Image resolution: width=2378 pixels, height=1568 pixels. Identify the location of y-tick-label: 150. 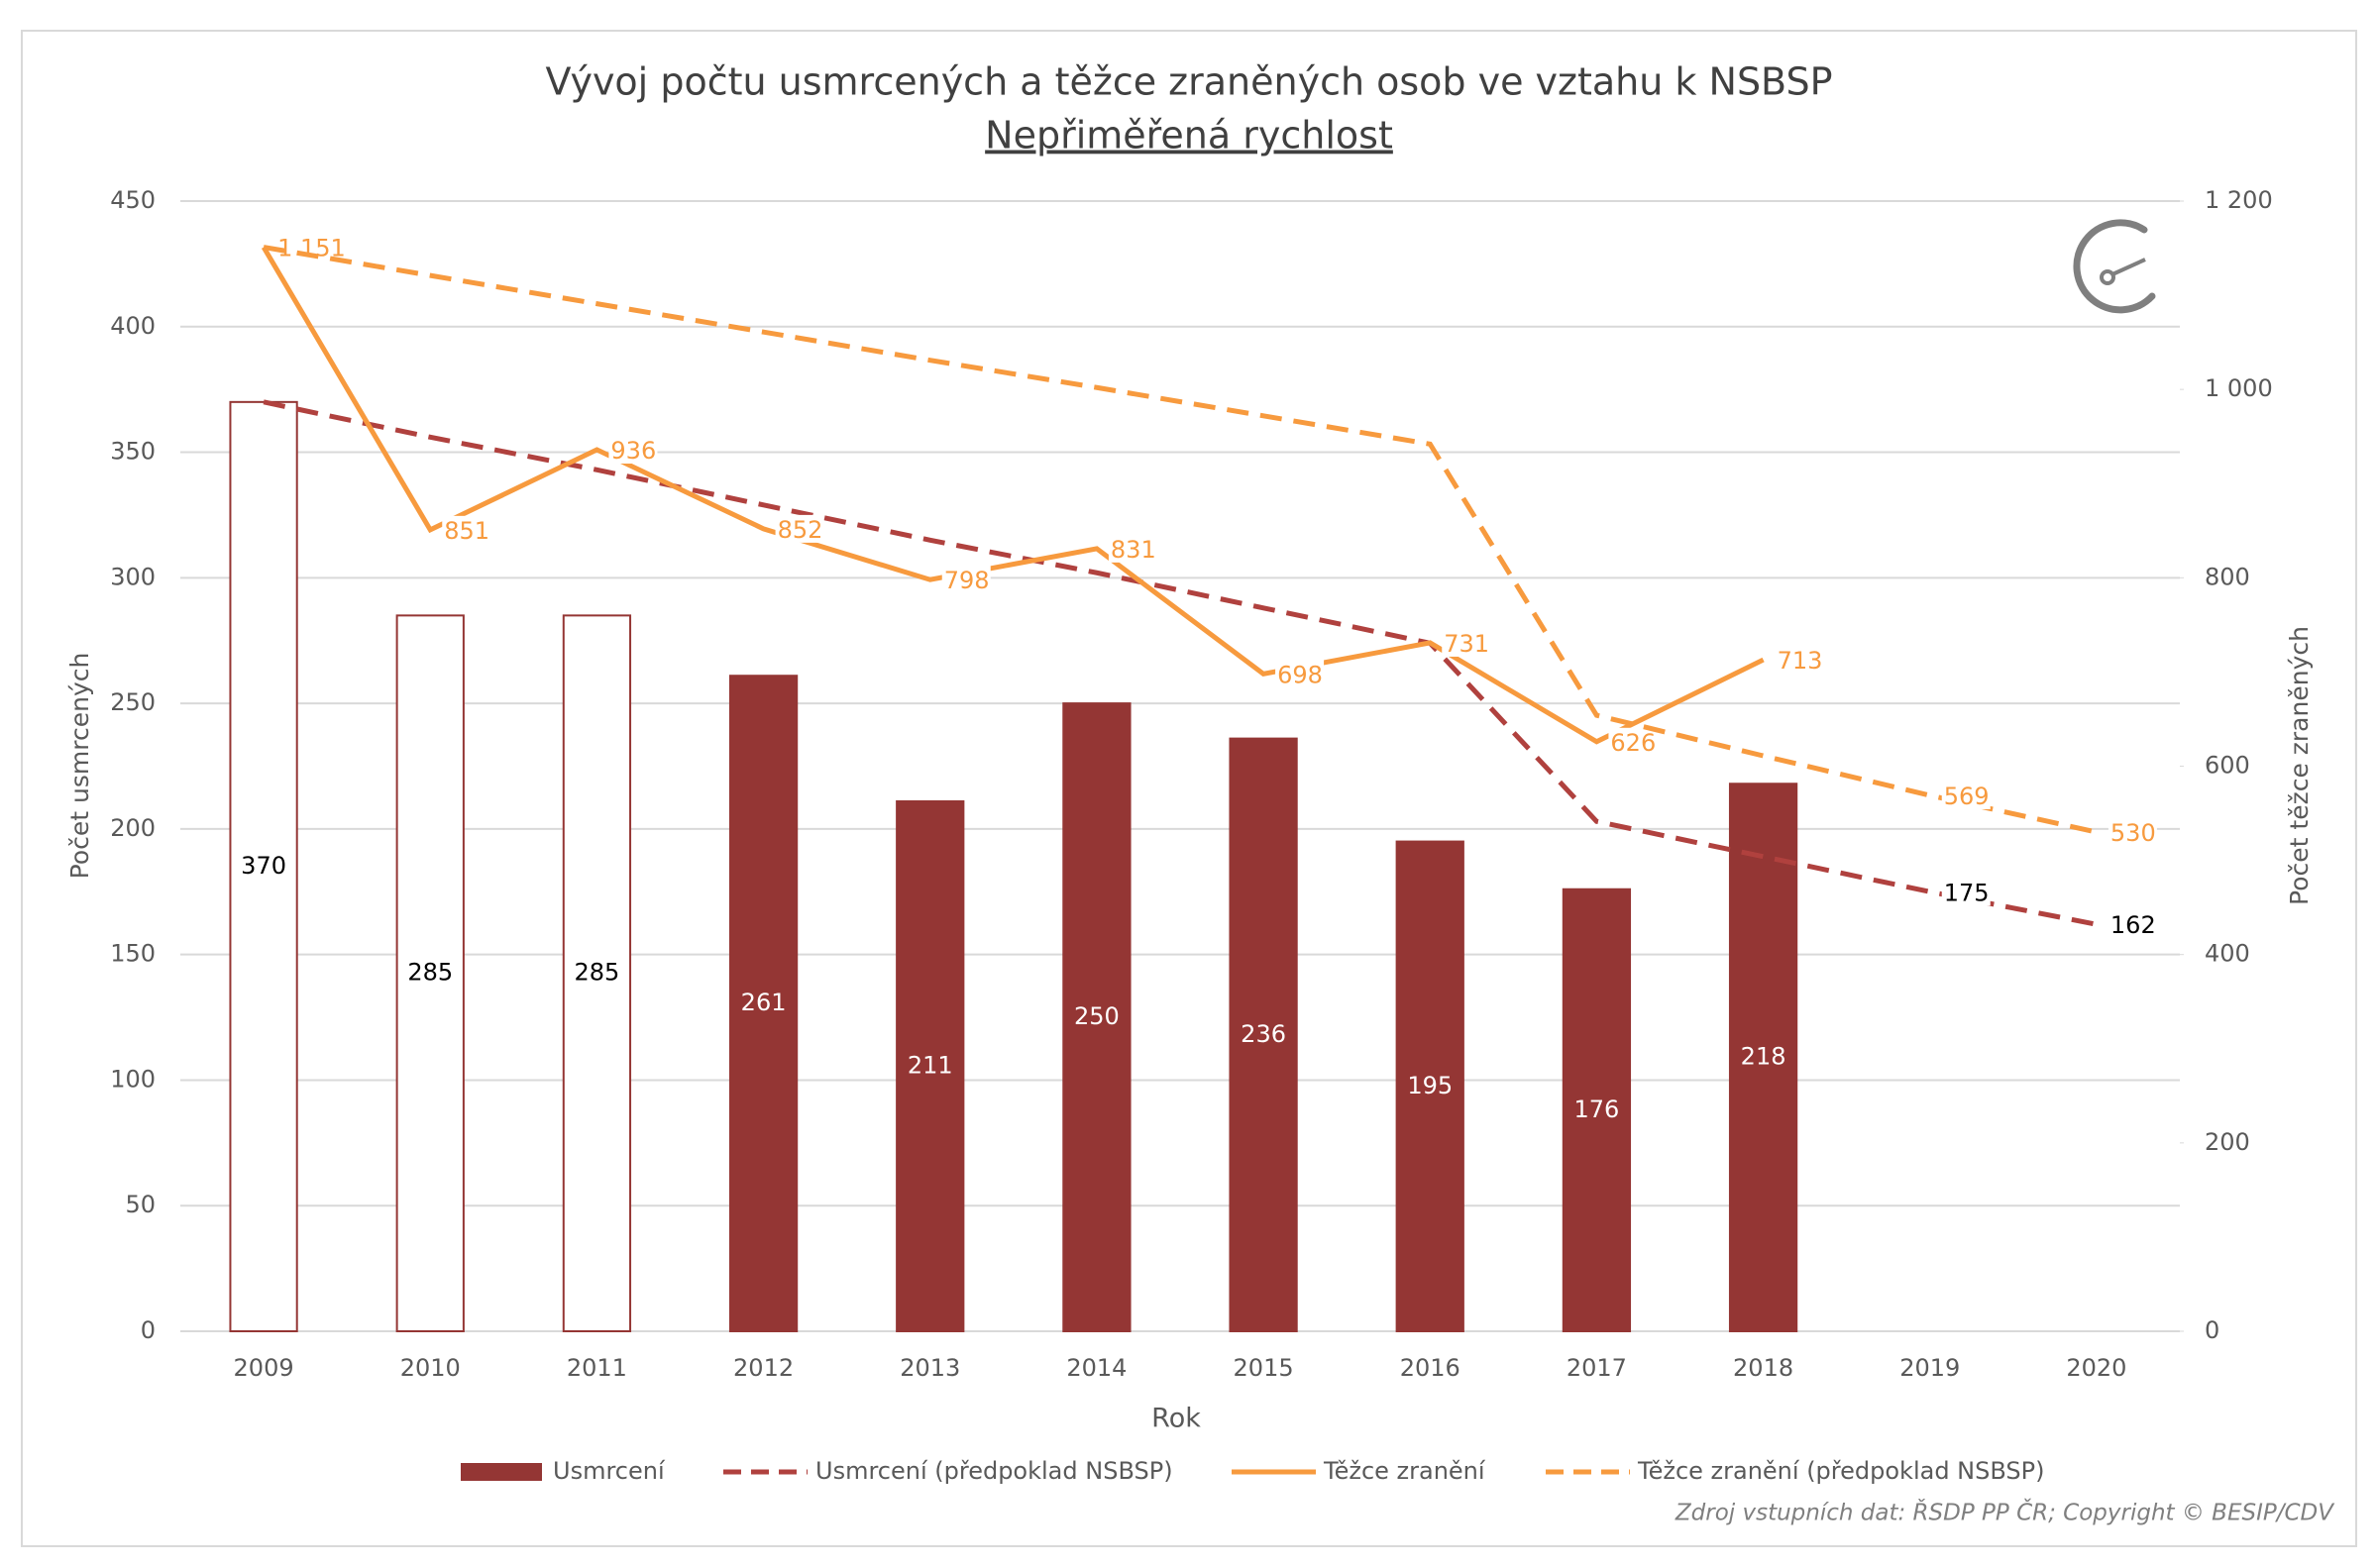
(133, 954).